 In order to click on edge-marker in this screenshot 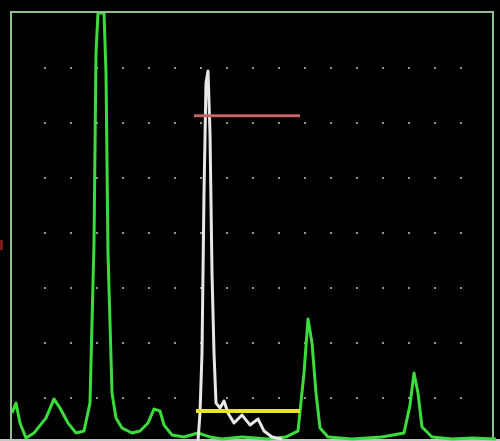, I will do `click(1, 245)`.